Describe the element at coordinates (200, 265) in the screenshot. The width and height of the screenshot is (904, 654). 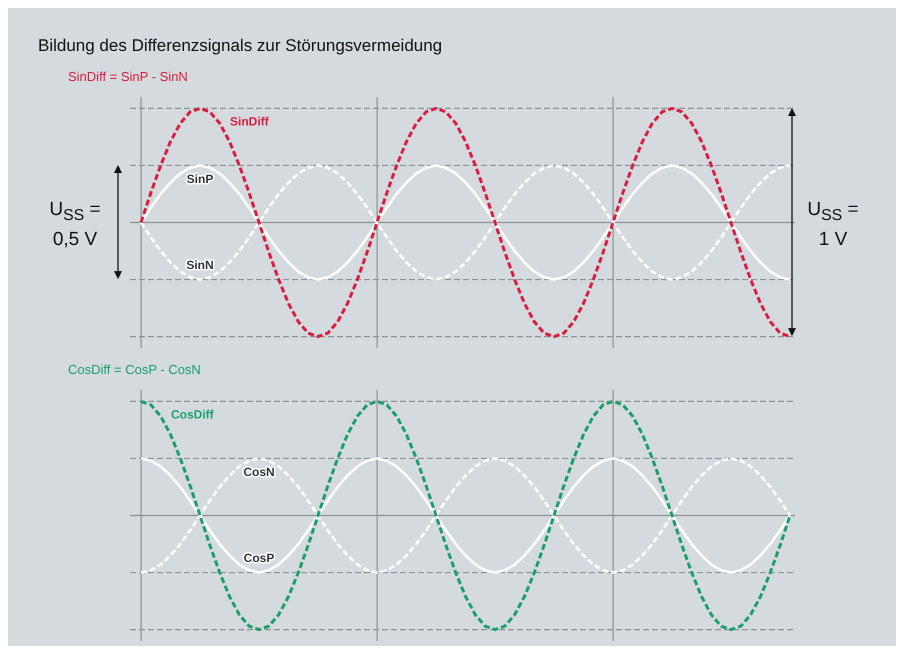
I see `series-label: SinN` at that location.